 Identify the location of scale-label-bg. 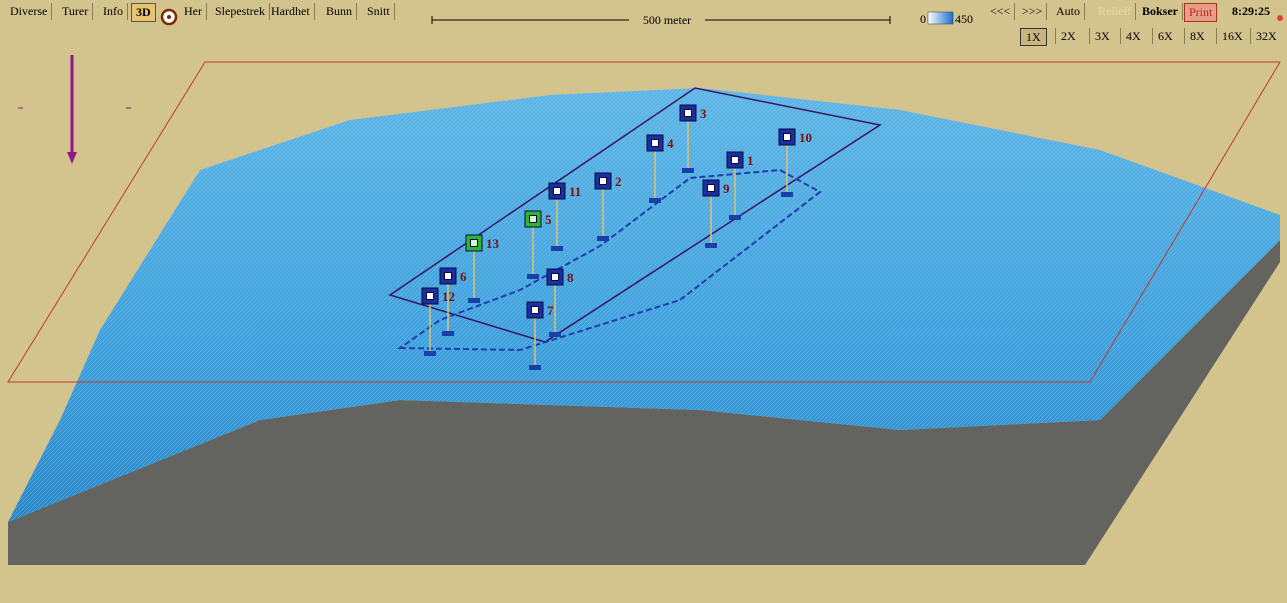
(667, 20).